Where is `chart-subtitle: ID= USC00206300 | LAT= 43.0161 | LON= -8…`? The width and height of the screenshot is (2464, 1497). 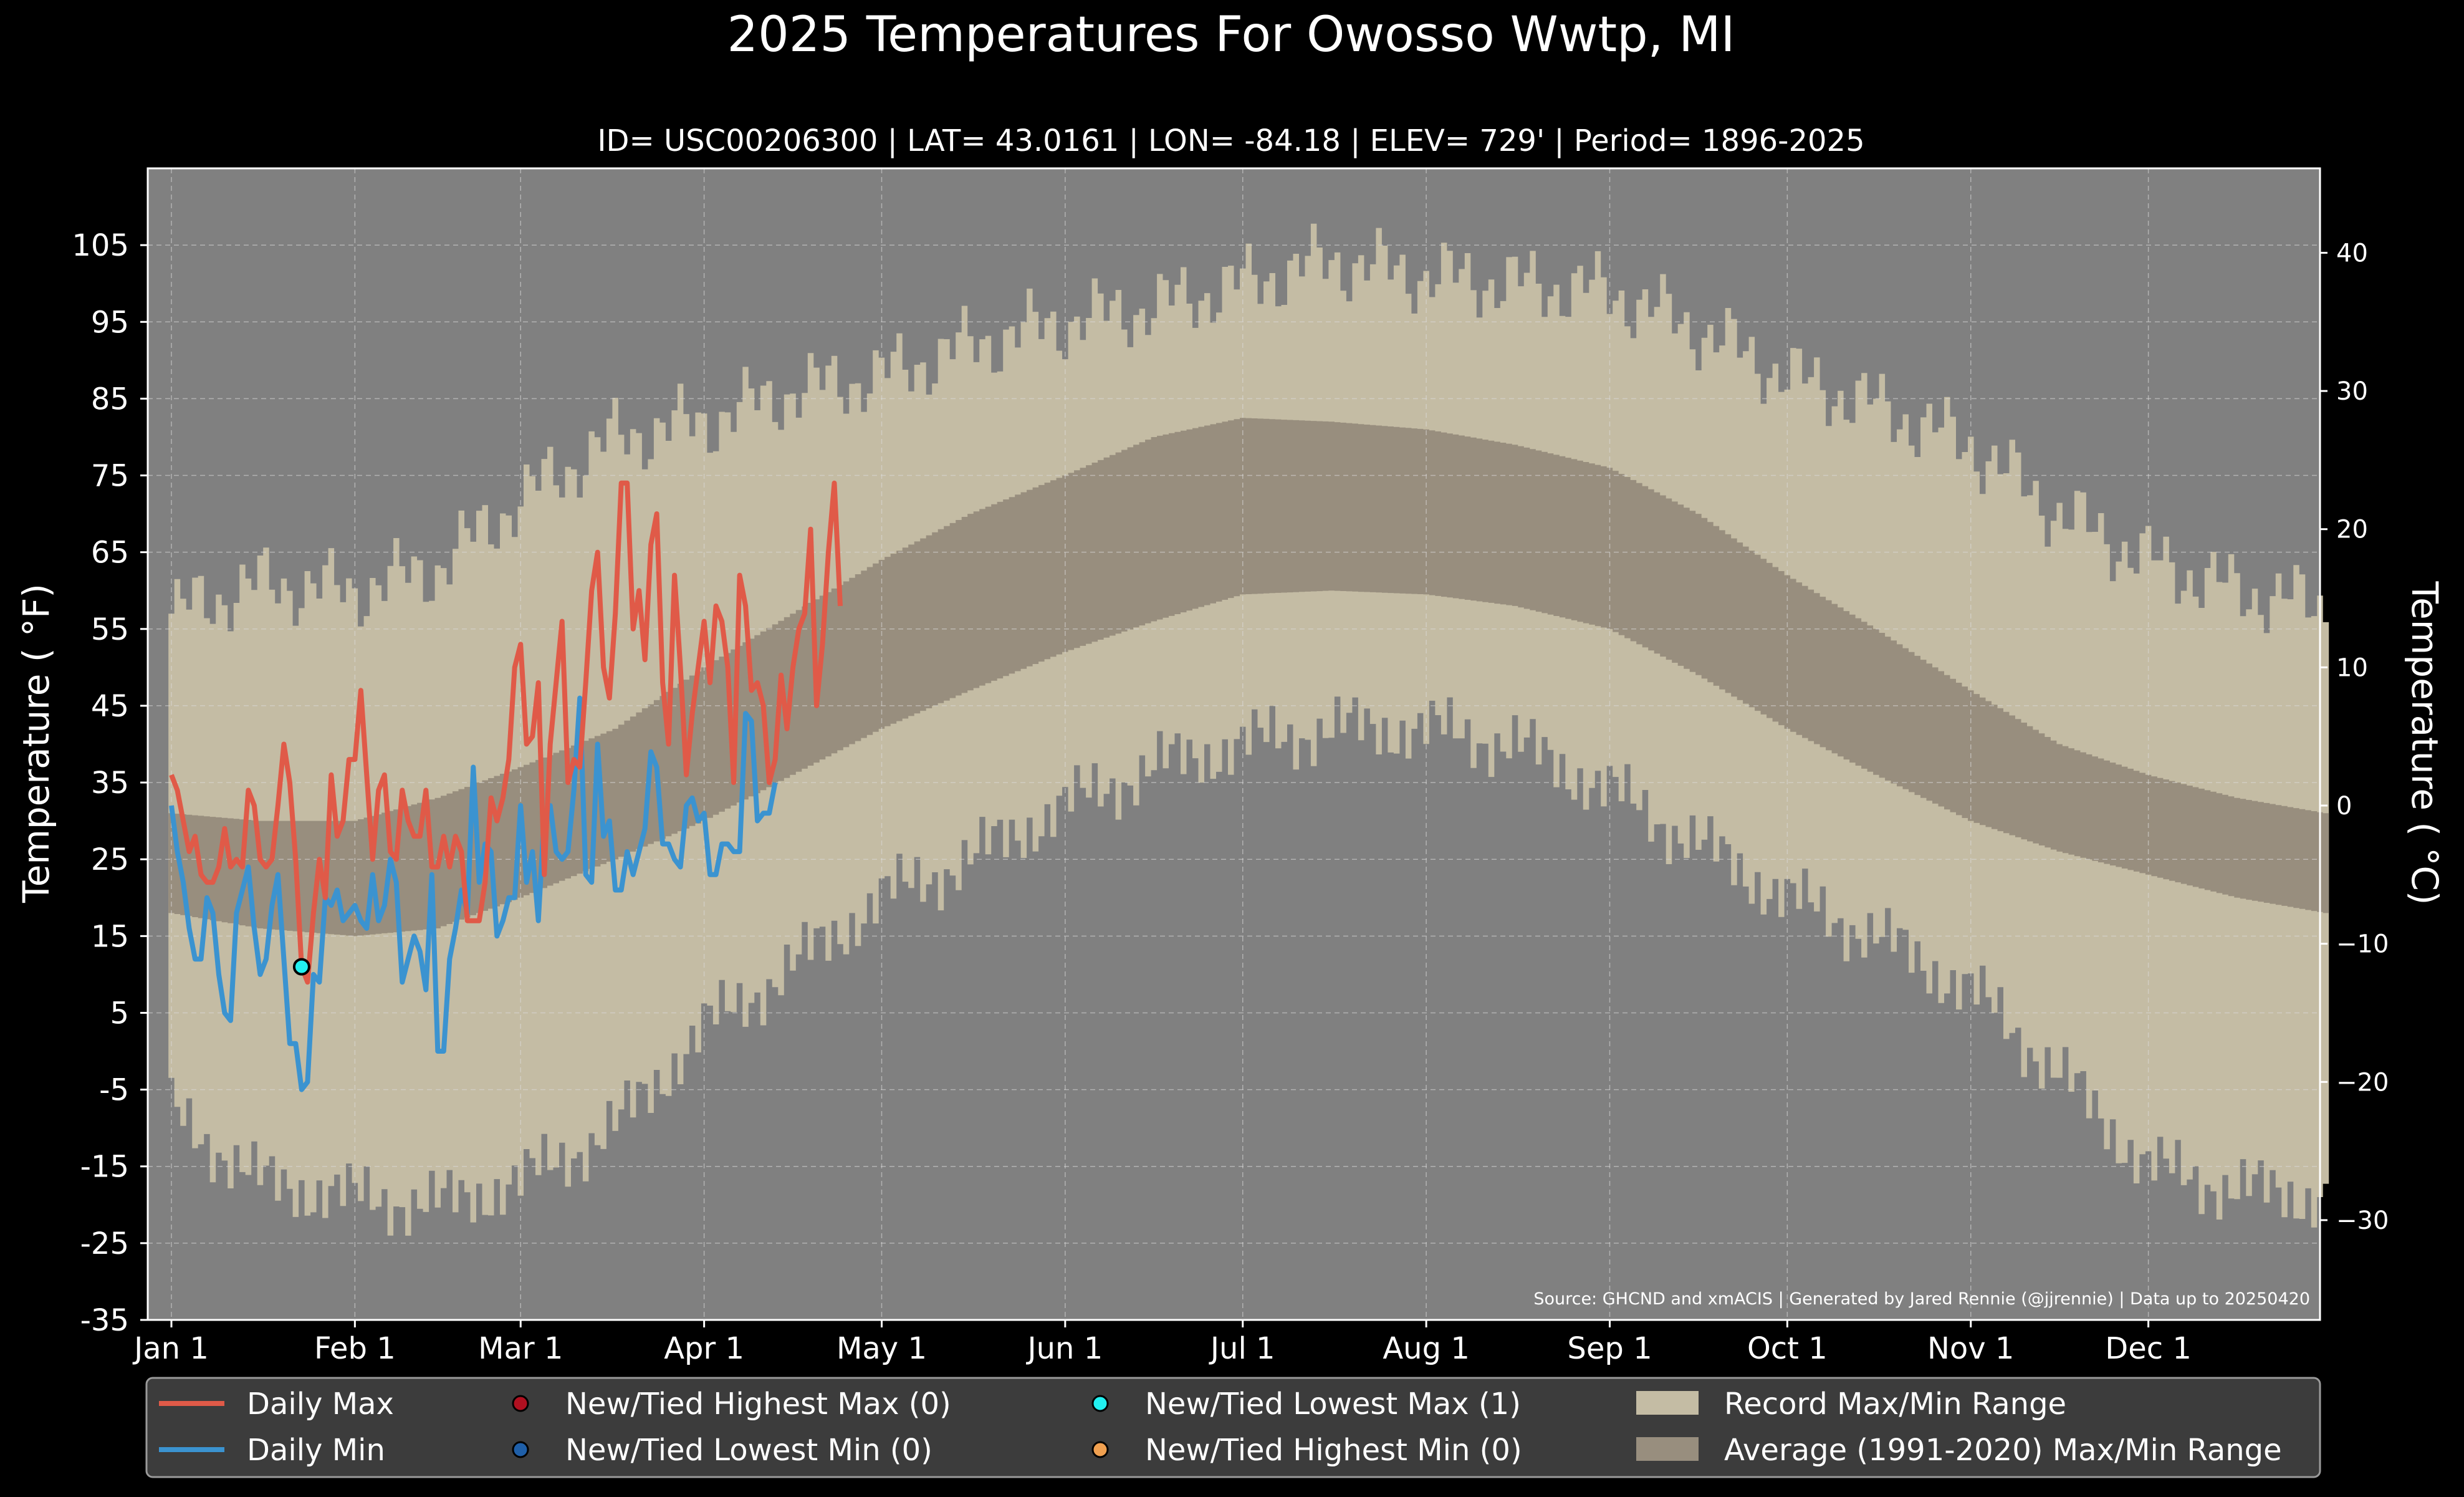
chart-subtitle: ID= USC00206300 | LAT= 43.0161 | LON= -8… is located at coordinates (1230, 140).